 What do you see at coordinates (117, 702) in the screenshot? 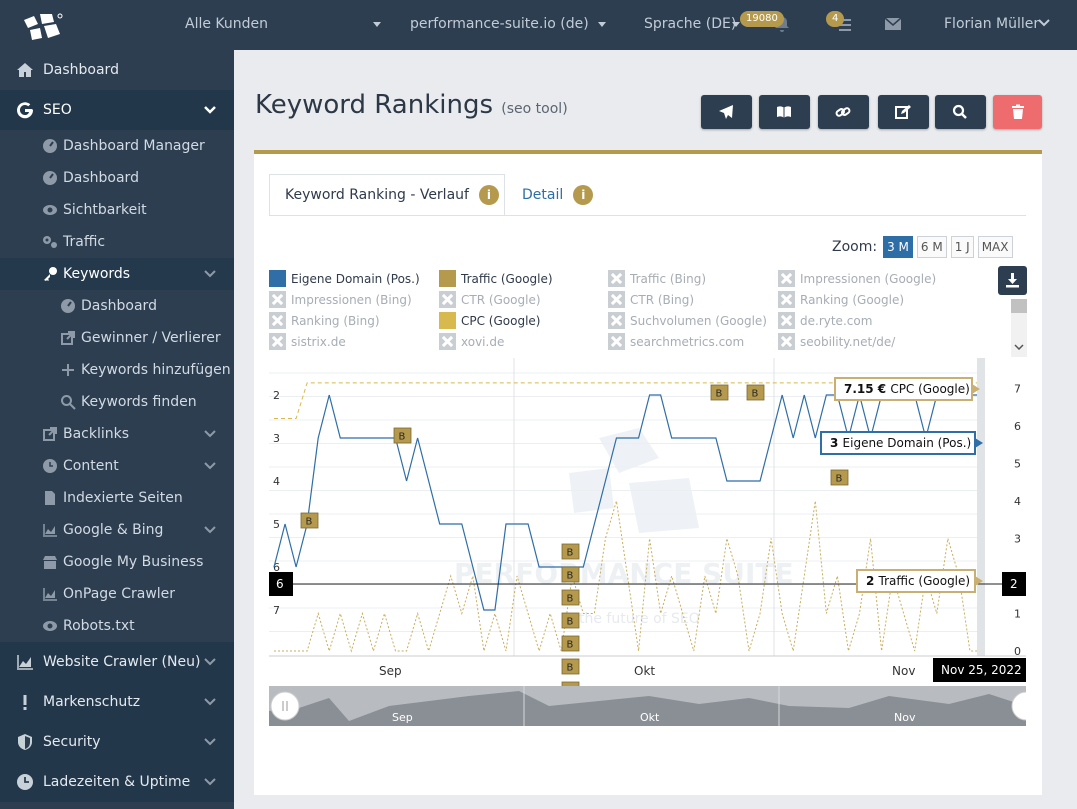
I see `sidebar-item-markenschutz: Markenschutz` at bounding box center [117, 702].